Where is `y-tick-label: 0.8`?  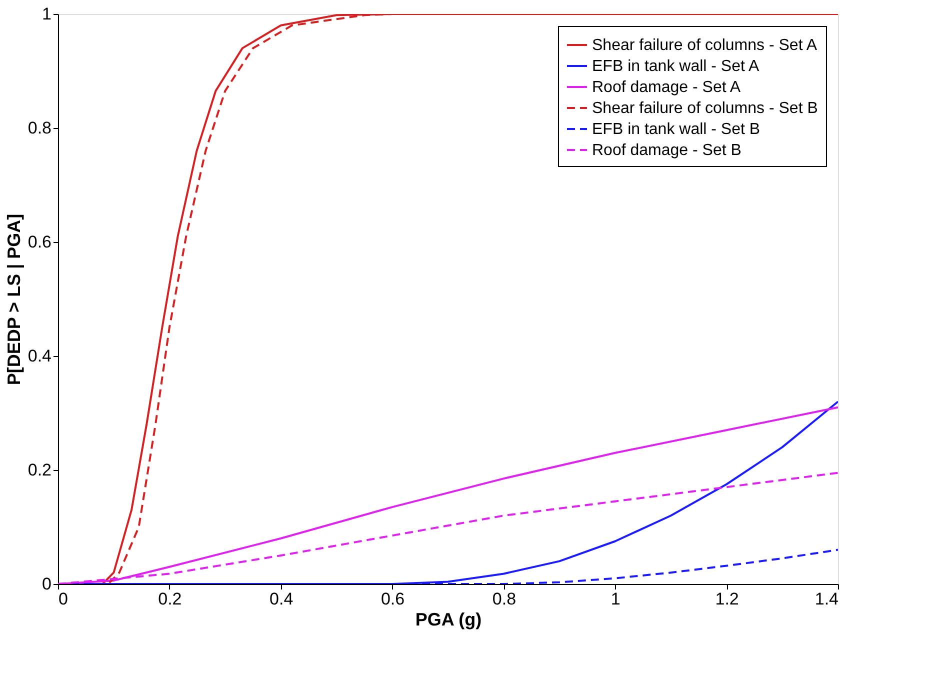 y-tick-label: 0.8 is located at coordinates (40, 128).